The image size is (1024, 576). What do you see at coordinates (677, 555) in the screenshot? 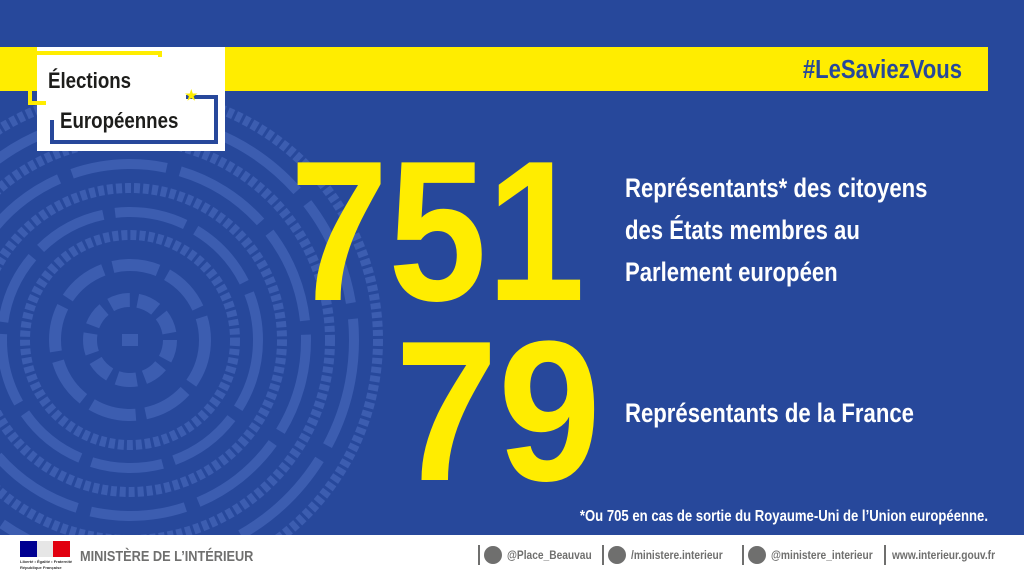
I see `facebook-link: /ministere.interieur` at bounding box center [677, 555].